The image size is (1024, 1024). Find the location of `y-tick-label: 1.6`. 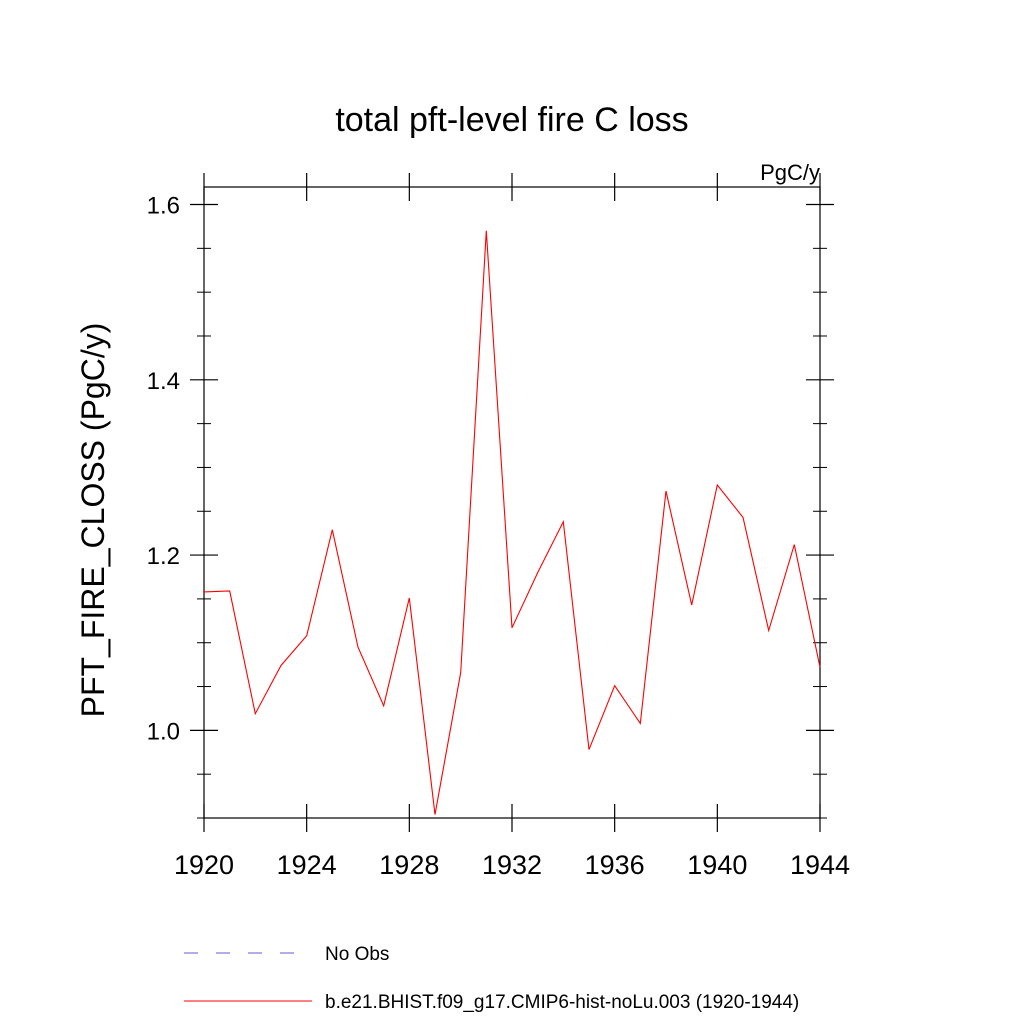

y-tick-label: 1.6 is located at coordinates (163, 206).